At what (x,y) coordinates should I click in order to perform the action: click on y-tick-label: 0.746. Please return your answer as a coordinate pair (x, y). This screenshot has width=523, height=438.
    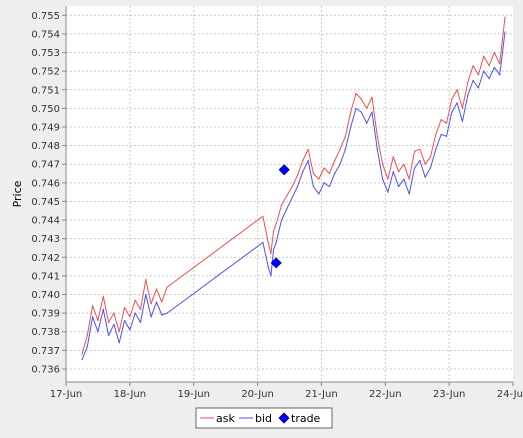
    Looking at the image, I should click on (45, 183).